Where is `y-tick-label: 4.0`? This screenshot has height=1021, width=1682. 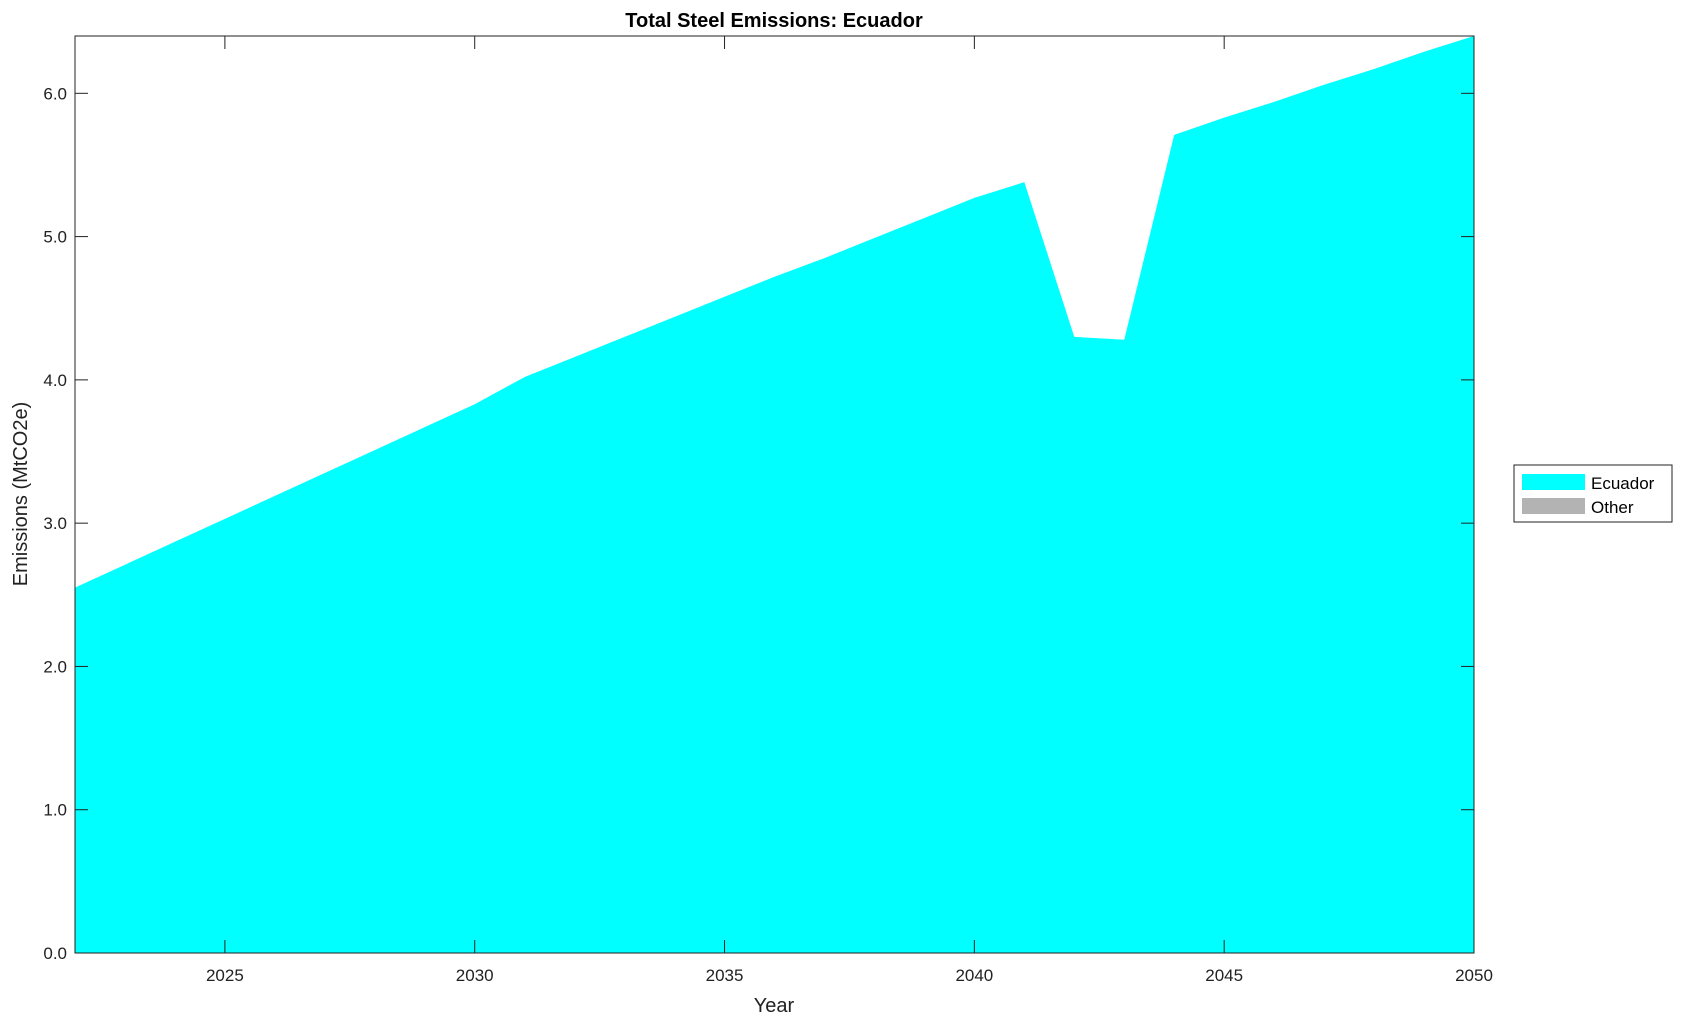 y-tick-label: 4.0 is located at coordinates (55, 380).